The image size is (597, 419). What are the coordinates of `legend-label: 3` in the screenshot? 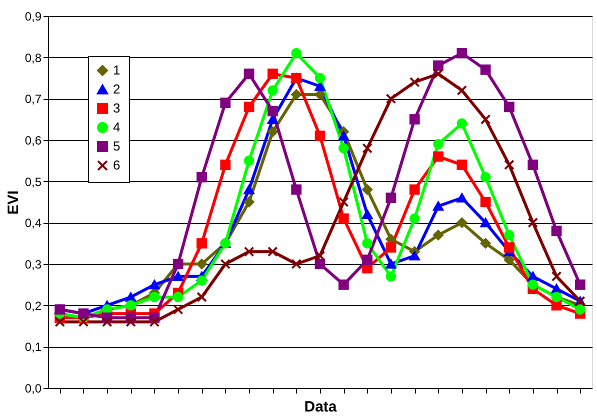 It's located at (116, 108).